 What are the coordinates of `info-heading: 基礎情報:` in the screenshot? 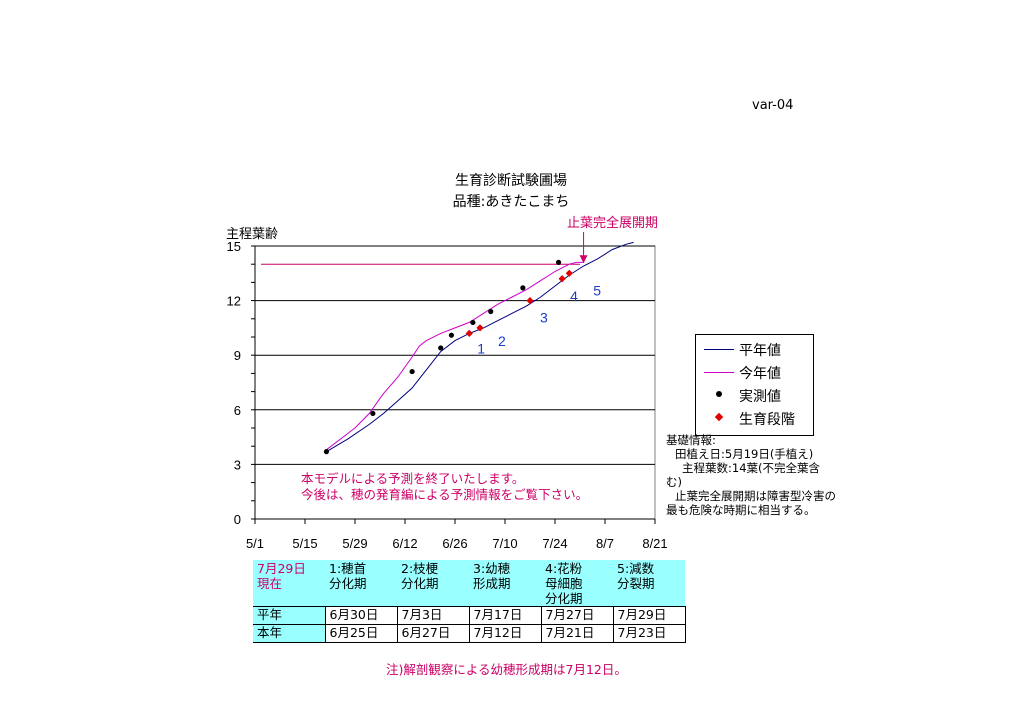 It's located at (691, 440).